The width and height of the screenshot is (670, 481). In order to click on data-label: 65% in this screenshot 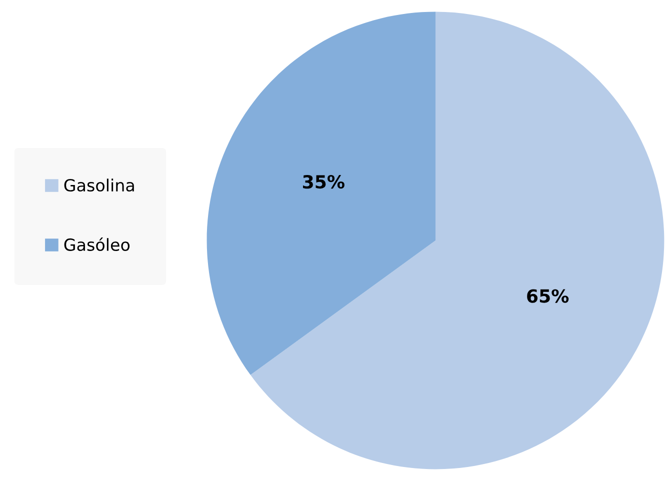, I will do `click(548, 296)`.